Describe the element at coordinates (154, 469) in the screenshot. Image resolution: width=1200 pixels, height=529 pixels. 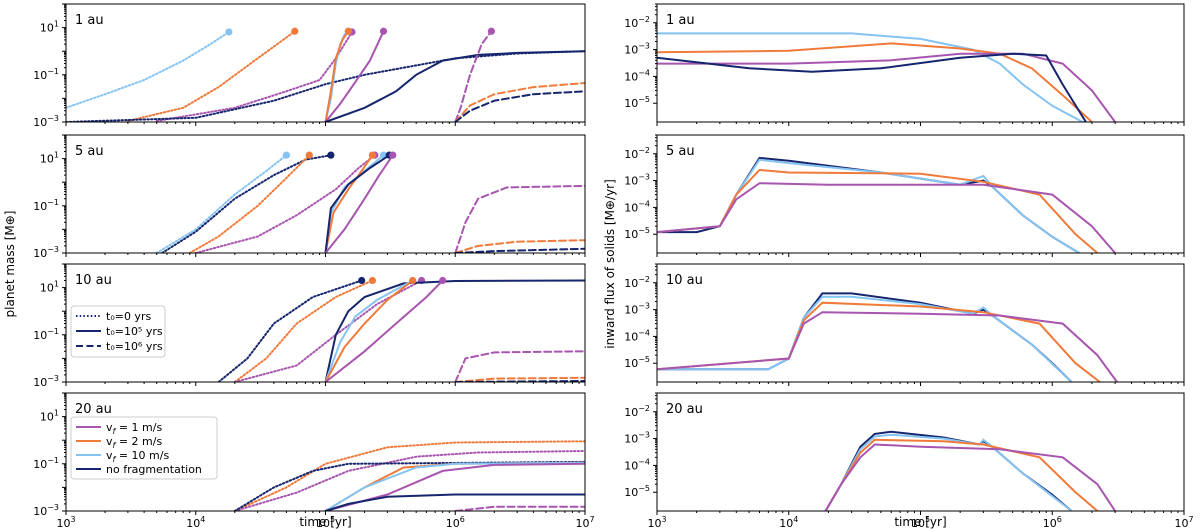
I see `legend-label: no fragmentation` at that location.